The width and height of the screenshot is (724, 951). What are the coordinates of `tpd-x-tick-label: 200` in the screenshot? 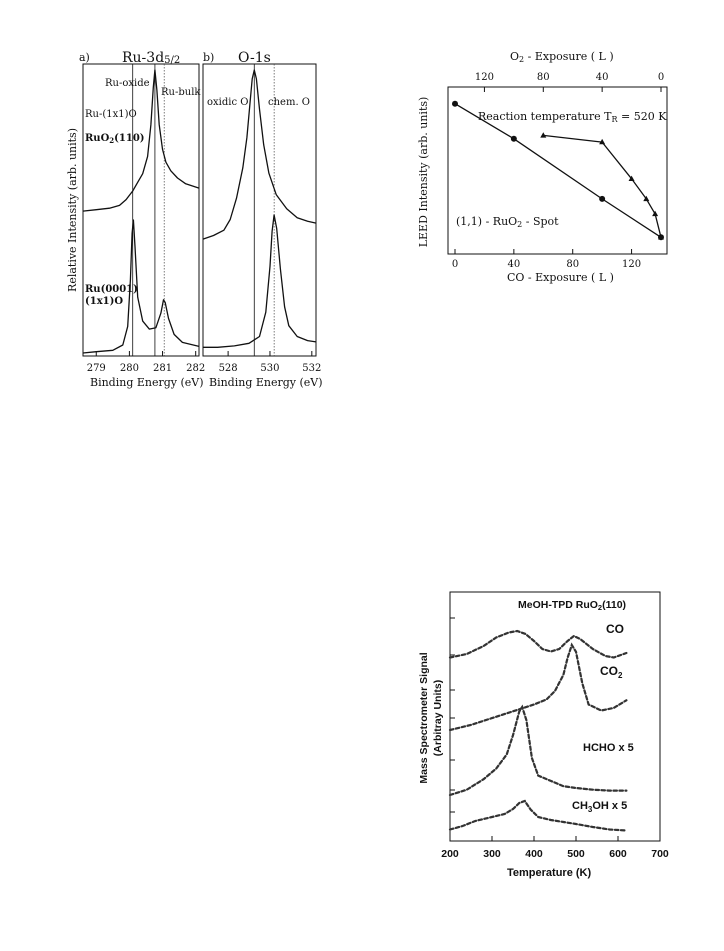 It's located at (450, 854).